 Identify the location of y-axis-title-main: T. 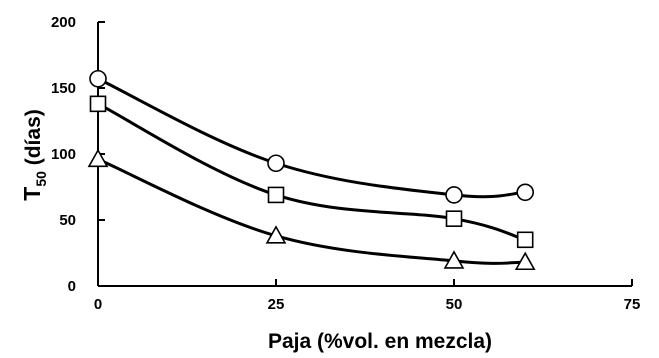
(32, 194).